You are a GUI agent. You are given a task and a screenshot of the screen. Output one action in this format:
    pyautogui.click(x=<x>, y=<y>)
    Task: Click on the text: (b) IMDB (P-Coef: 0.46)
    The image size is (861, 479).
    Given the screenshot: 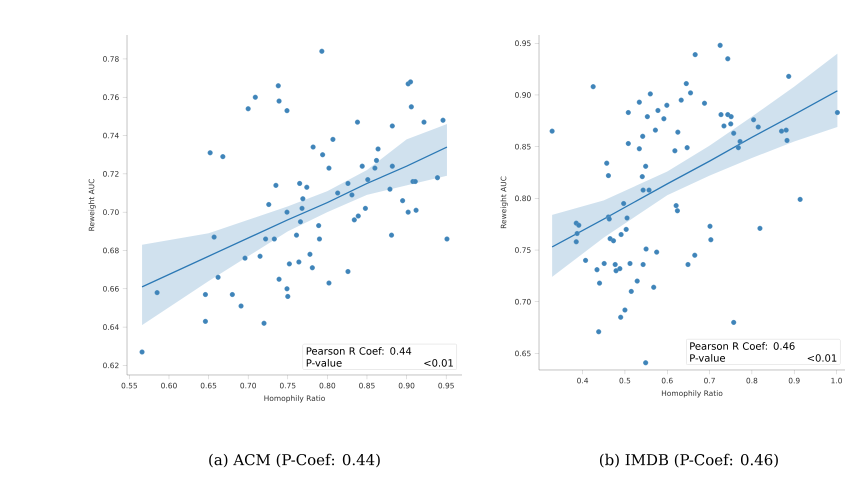 What is the action you would take?
    pyautogui.click(x=689, y=461)
    